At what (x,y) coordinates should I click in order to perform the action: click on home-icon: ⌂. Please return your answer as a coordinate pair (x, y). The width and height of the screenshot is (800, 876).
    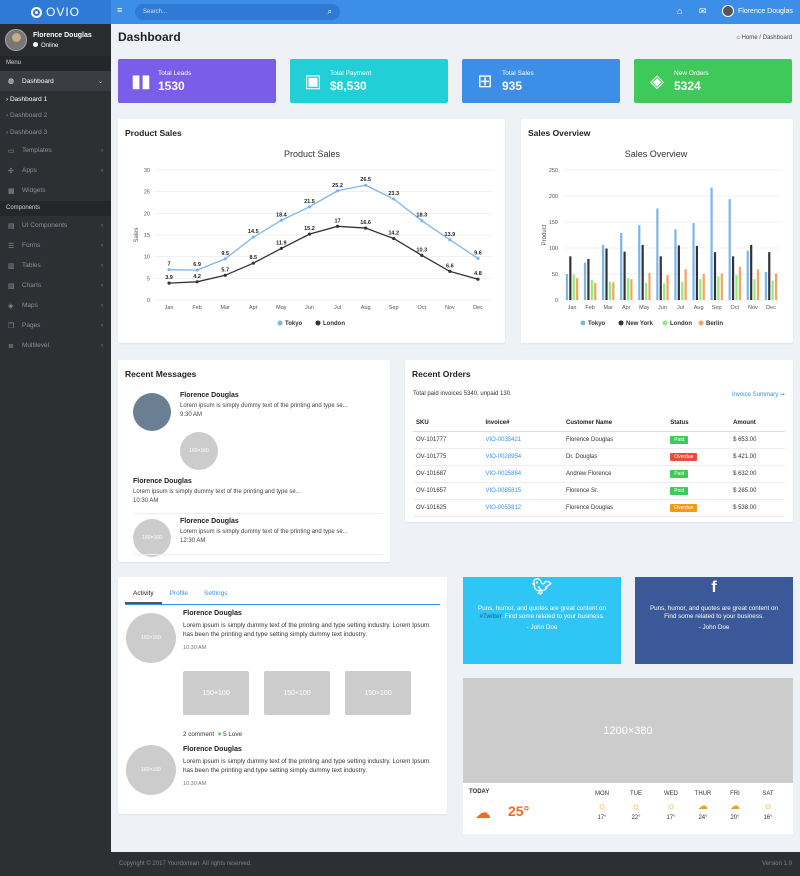
    Looking at the image, I should click on (680, 11).